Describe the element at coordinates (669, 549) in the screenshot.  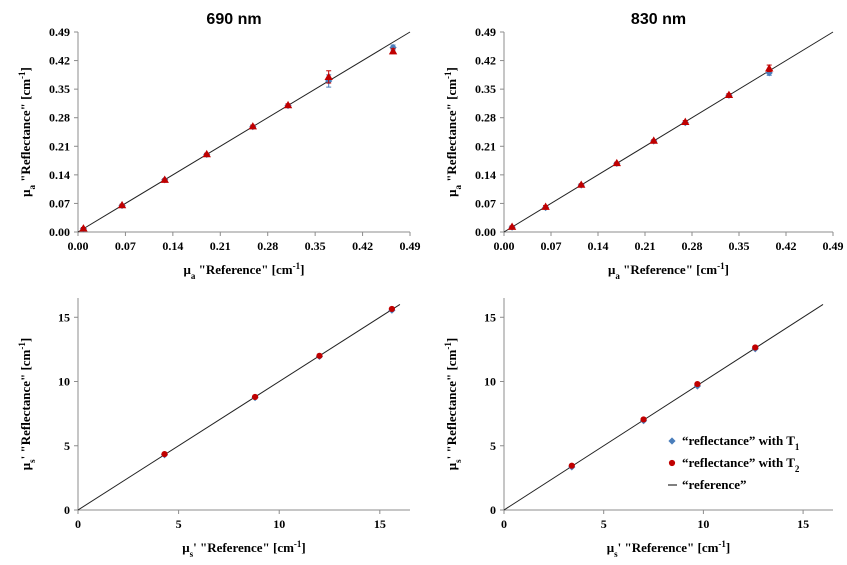
I see `x-axis-label: μs' "Reference" [cm-1]` at that location.